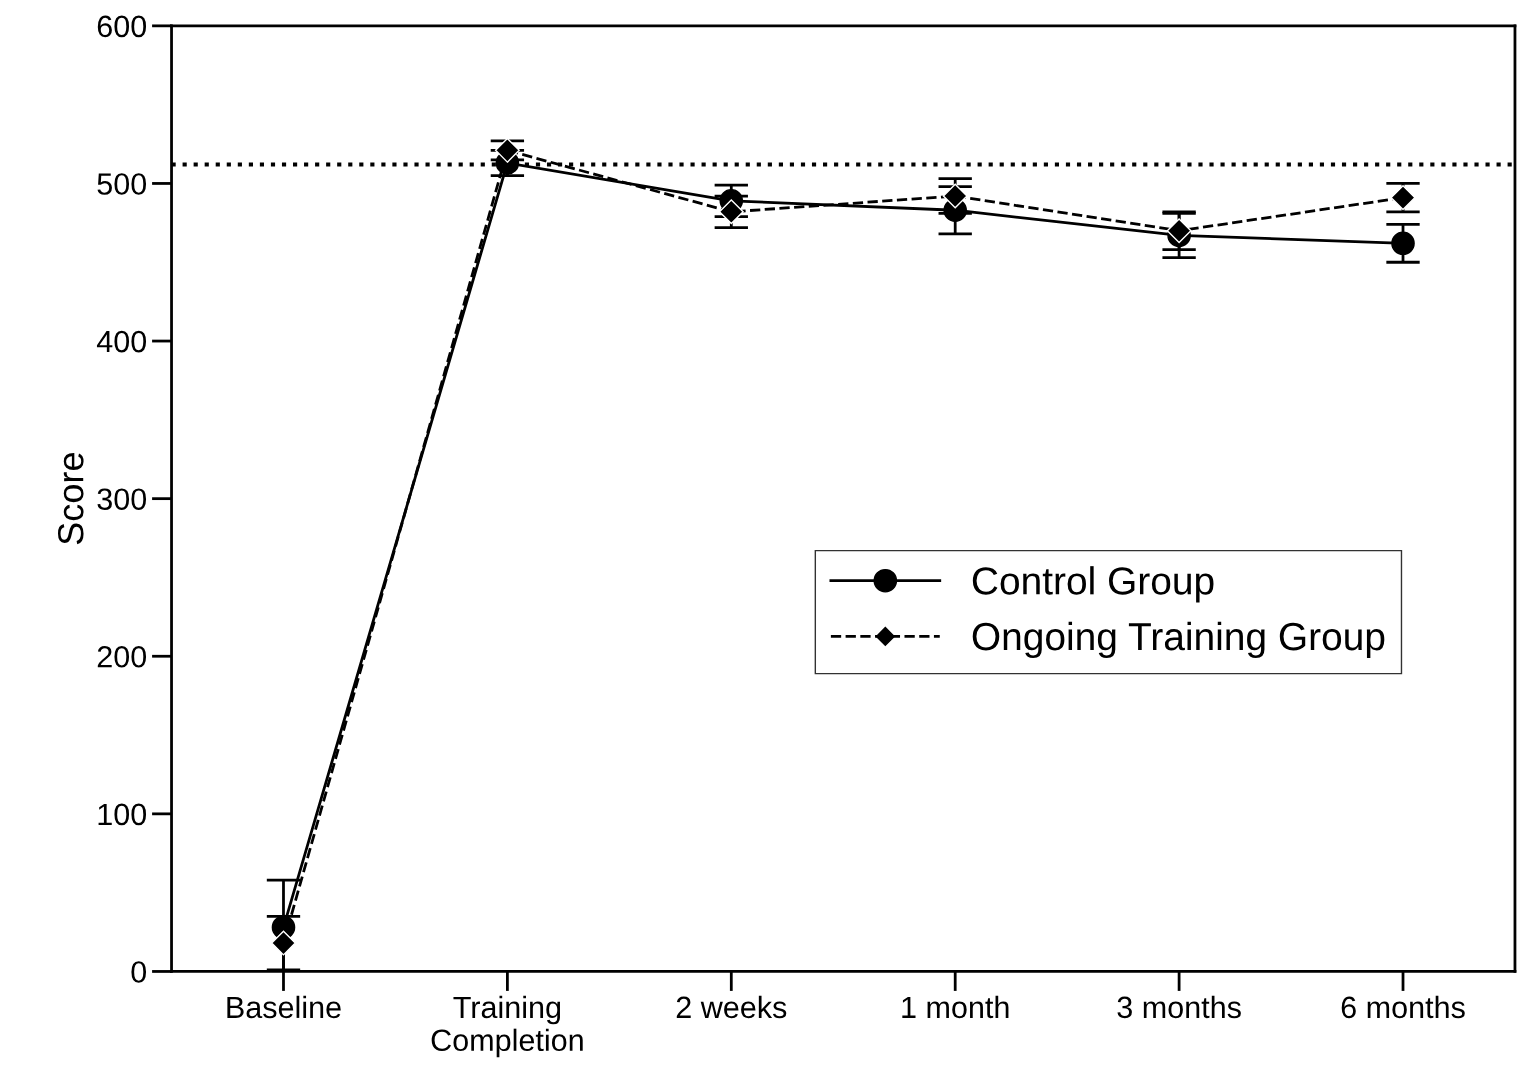 The height and width of the screenshot is (1077, 1518). What do you see at coordinates (121, 341) in the screenshot?
I see `y-tick-label: 400` at bounding box center [121, 341].